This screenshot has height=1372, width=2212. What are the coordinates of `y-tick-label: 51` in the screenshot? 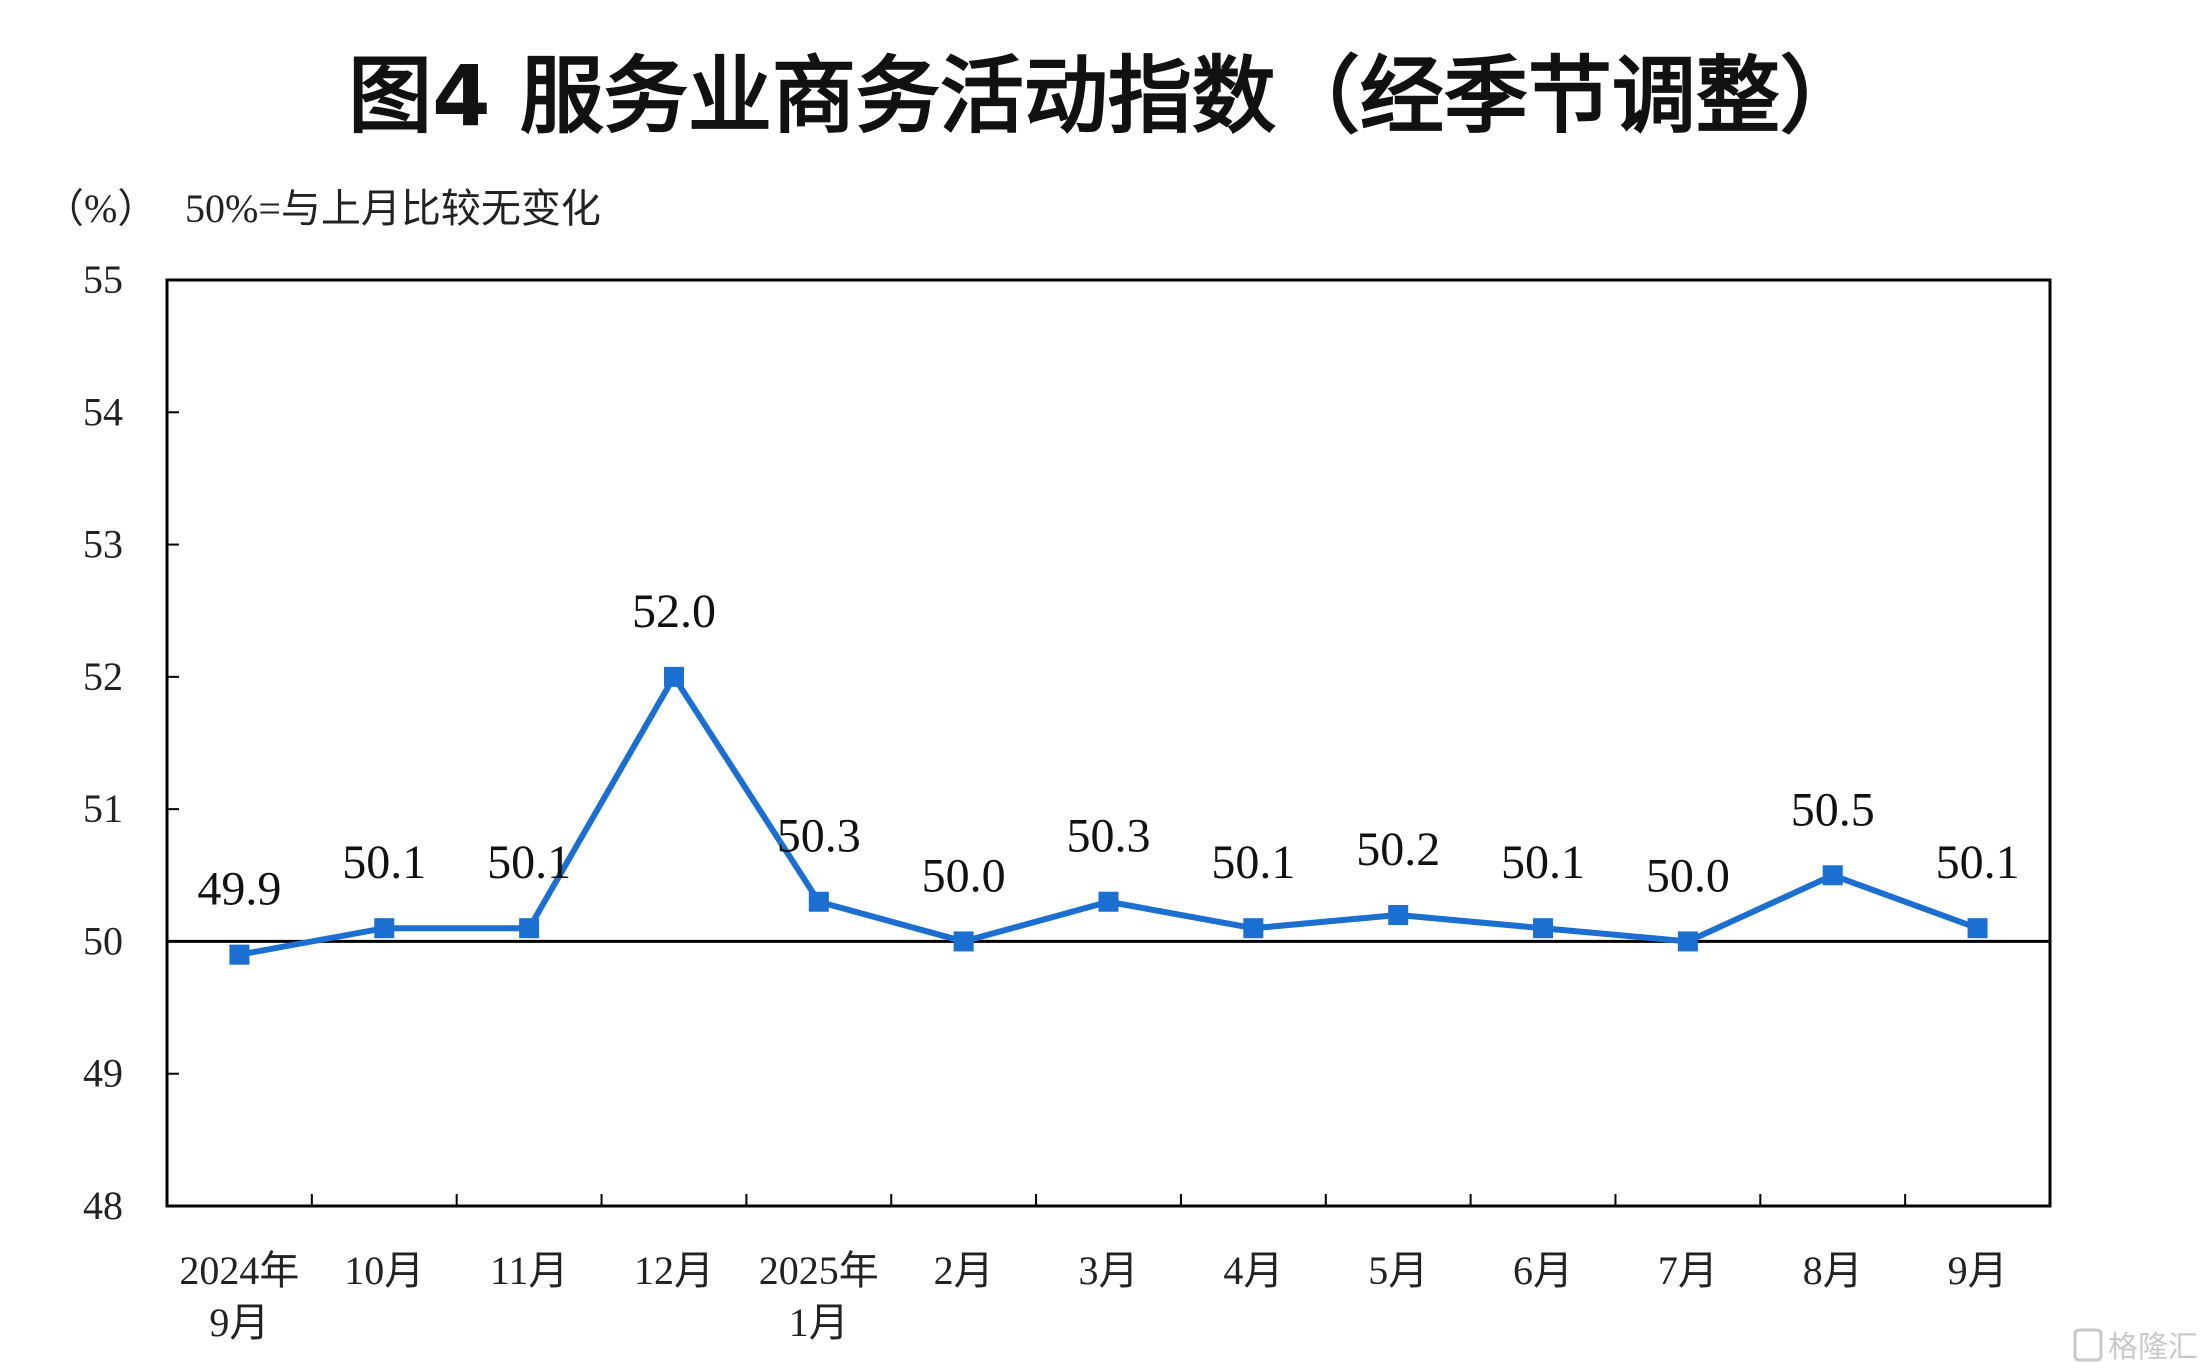 It's located at (103, 808).